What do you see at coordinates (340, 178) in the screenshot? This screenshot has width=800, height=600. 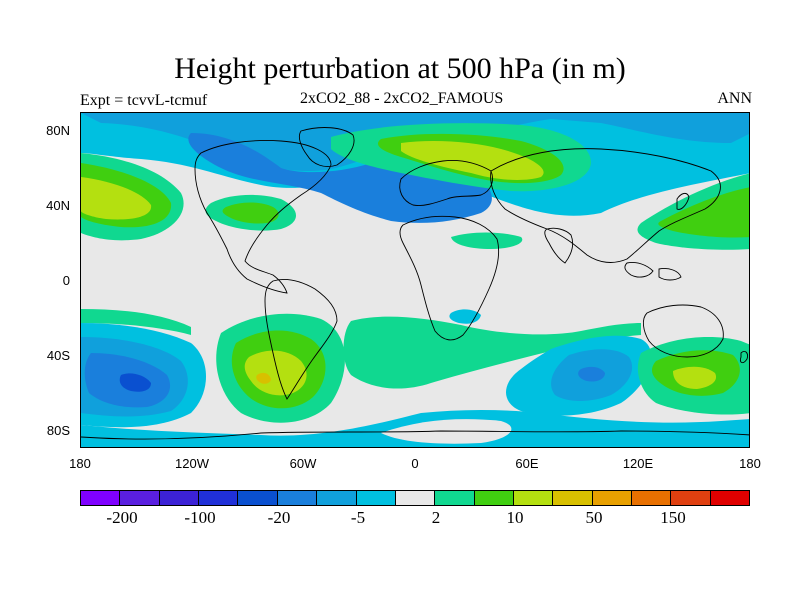 I see `north-atlantic-negative-core` at bounding box center [340, 178].